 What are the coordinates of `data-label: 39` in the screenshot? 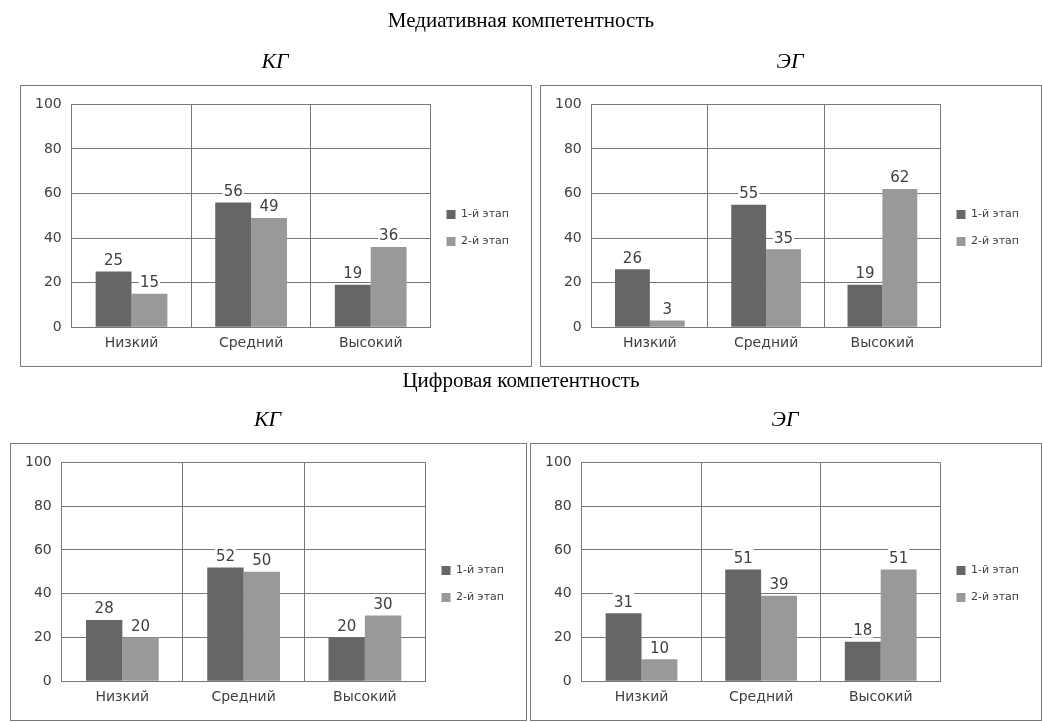 It's located at (779, 584).